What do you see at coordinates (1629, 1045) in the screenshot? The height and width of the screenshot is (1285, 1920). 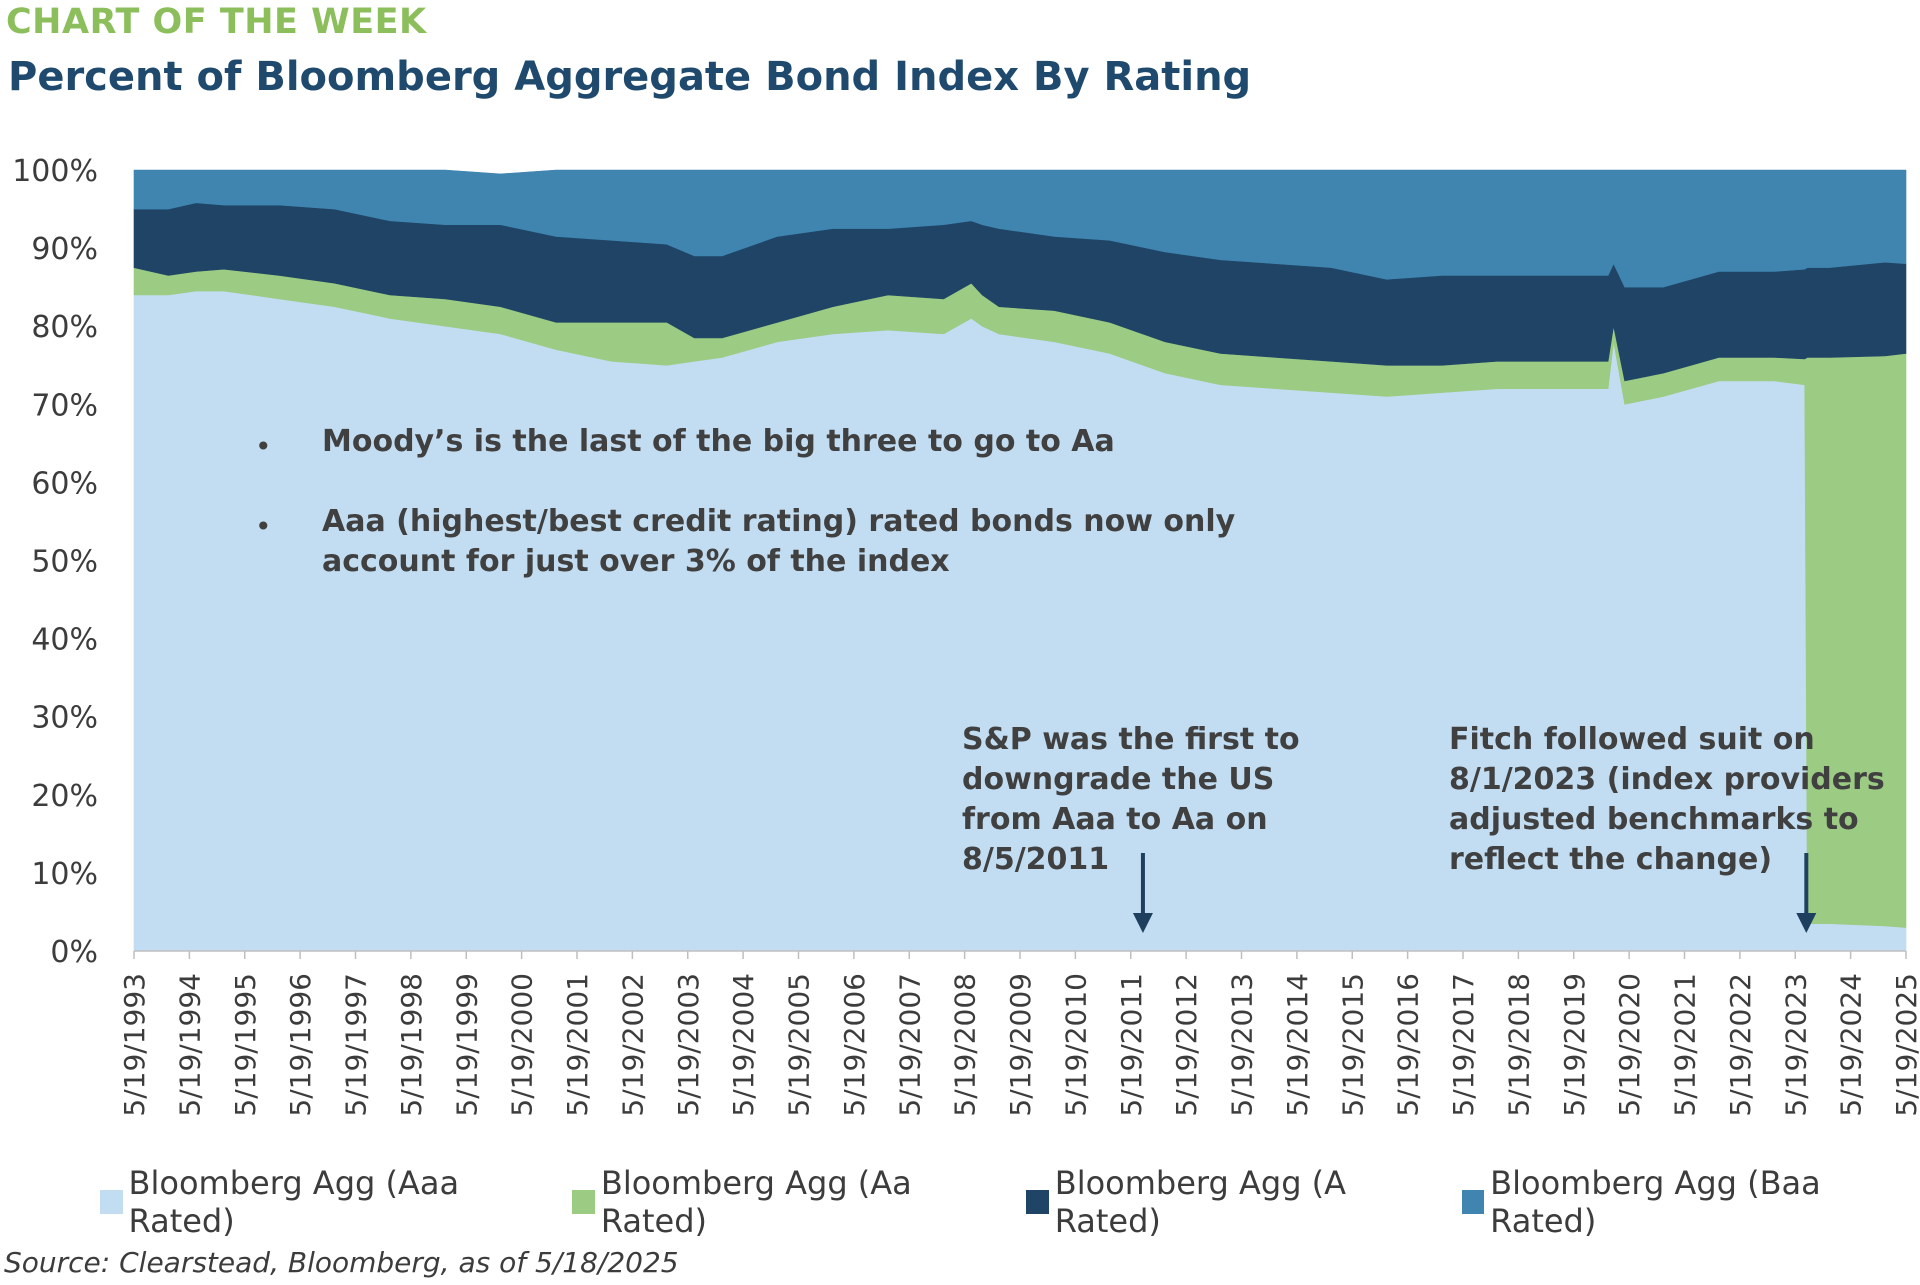 I see `x-tick-label: 5/19/2020` at bounding box center [1629, 1045].